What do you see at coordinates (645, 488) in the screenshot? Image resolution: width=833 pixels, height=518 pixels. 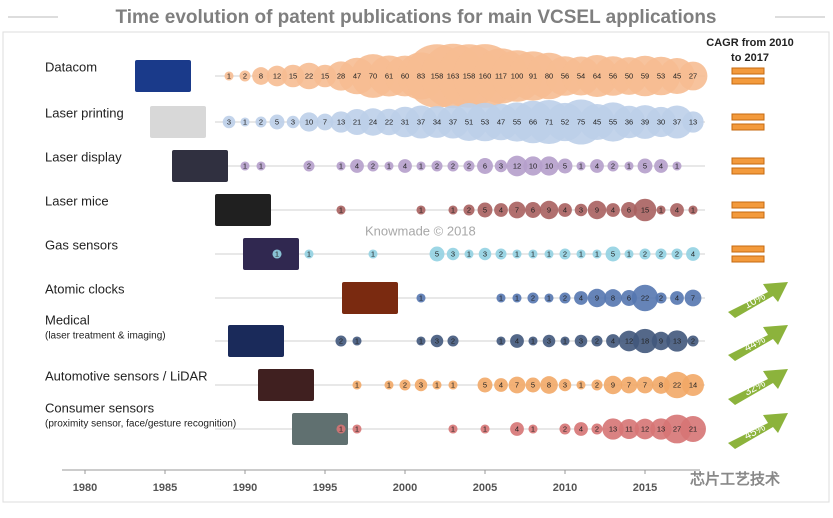 I see `x-tick-label: 2015` at bounding box center [645, 488].